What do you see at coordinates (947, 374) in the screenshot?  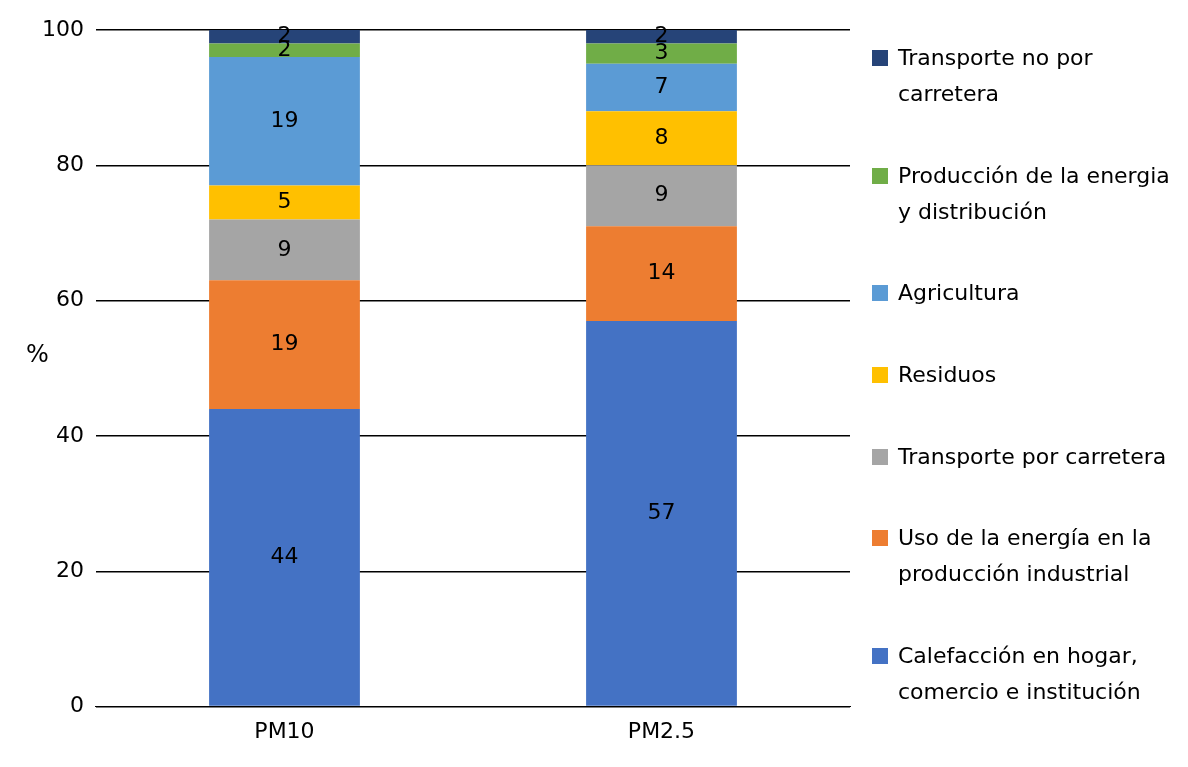 I see `legend-label: Residuos` at bounding box center [947, 374].